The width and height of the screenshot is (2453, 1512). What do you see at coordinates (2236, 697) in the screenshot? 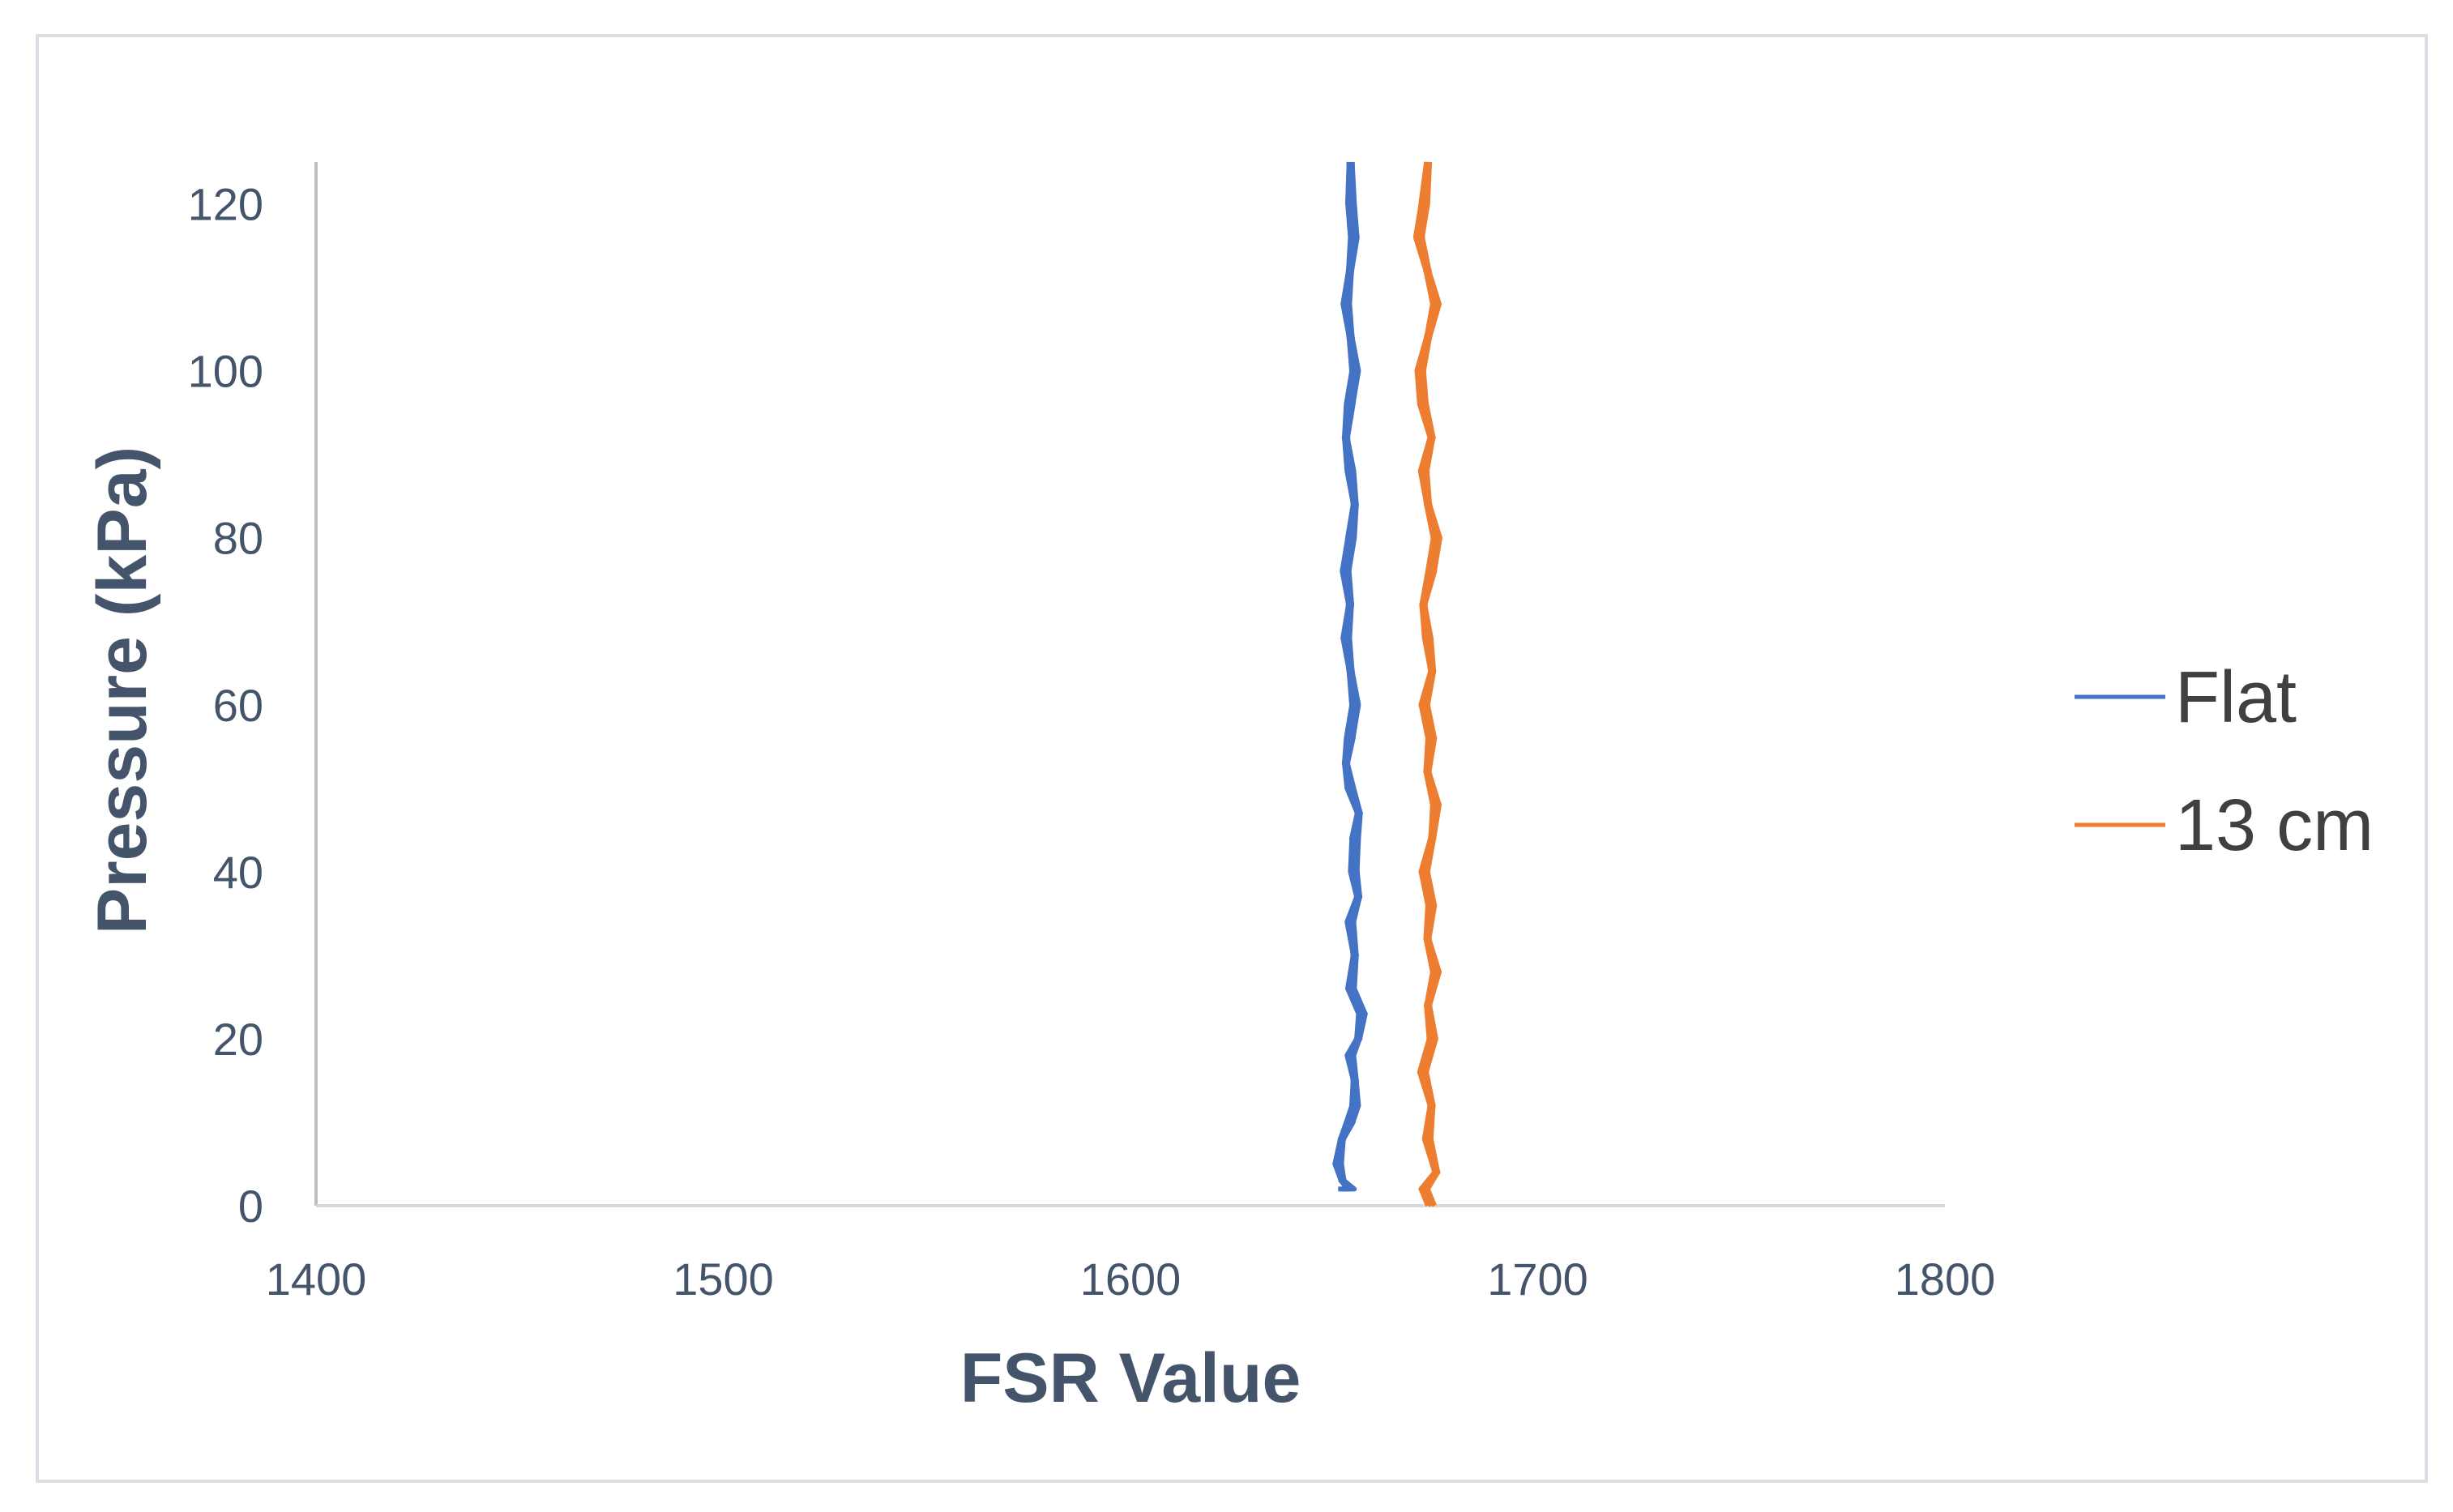
I see `legend-label-flat: Flat` at bounding box center [2236, 697].